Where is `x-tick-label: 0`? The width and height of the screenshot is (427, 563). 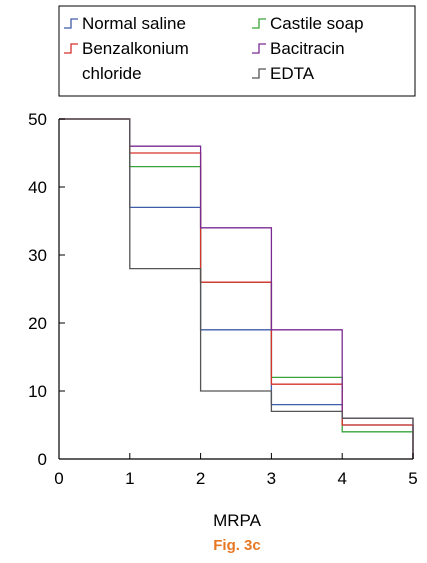 x-tick-label: 0 is located at coordinates (58, 478).